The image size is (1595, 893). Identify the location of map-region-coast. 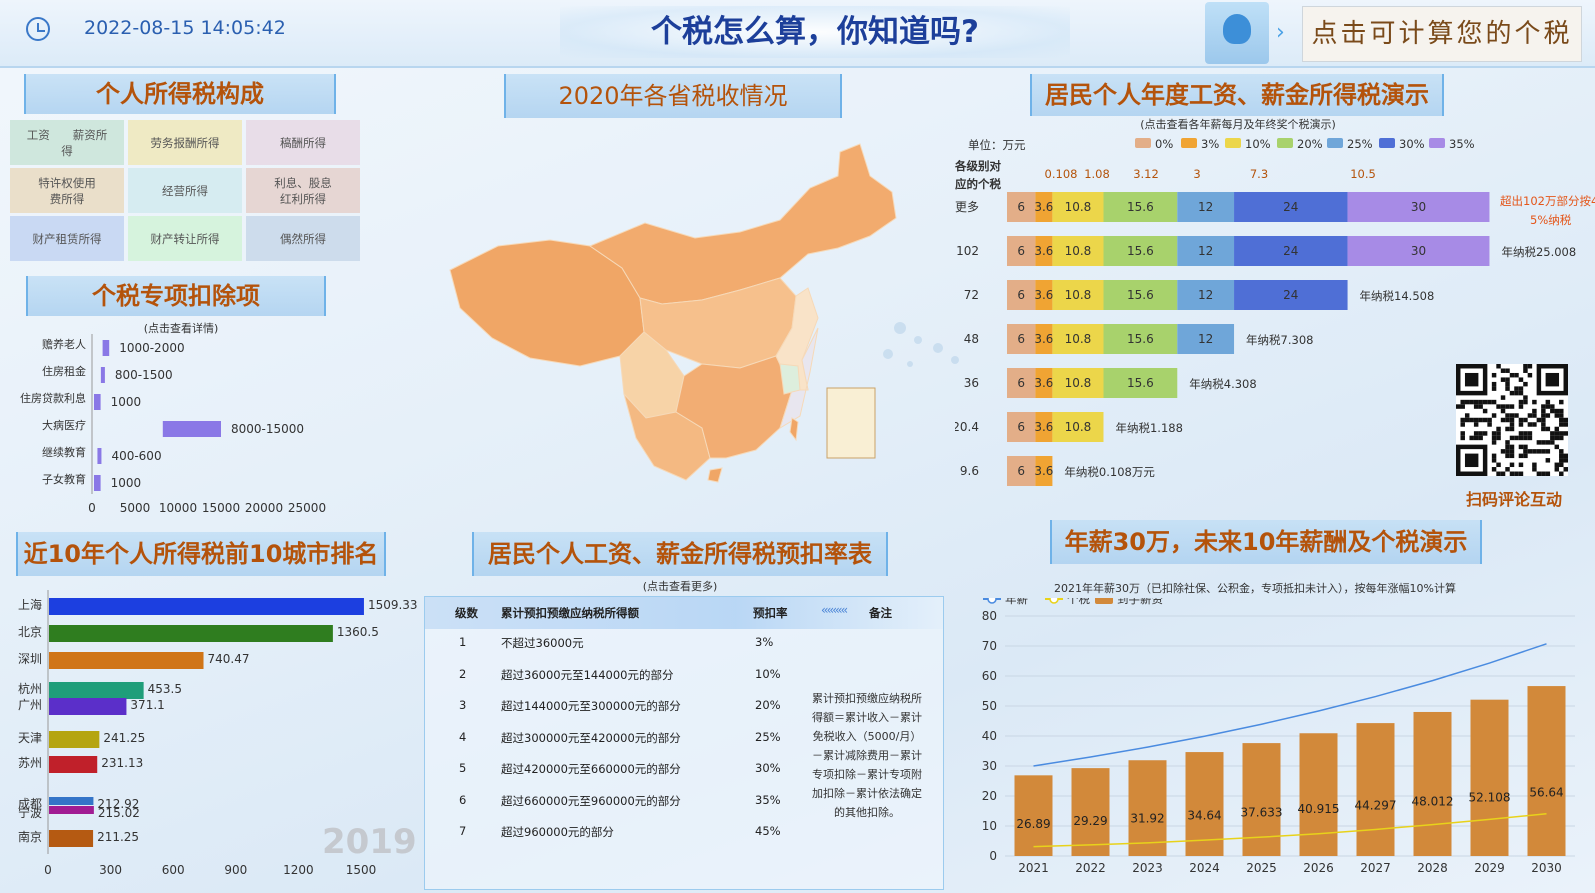
(799, 378).